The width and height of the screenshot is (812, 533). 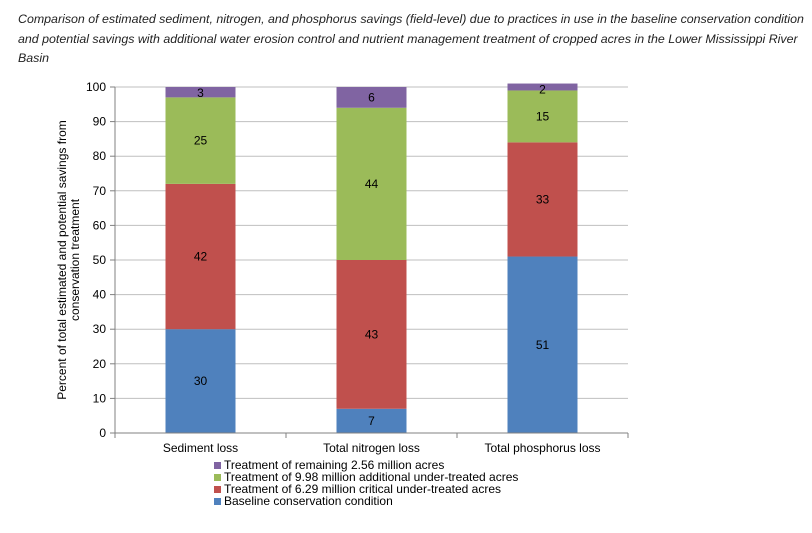 I want to click on y-tick-label: 0, so click(x=102, y=433).